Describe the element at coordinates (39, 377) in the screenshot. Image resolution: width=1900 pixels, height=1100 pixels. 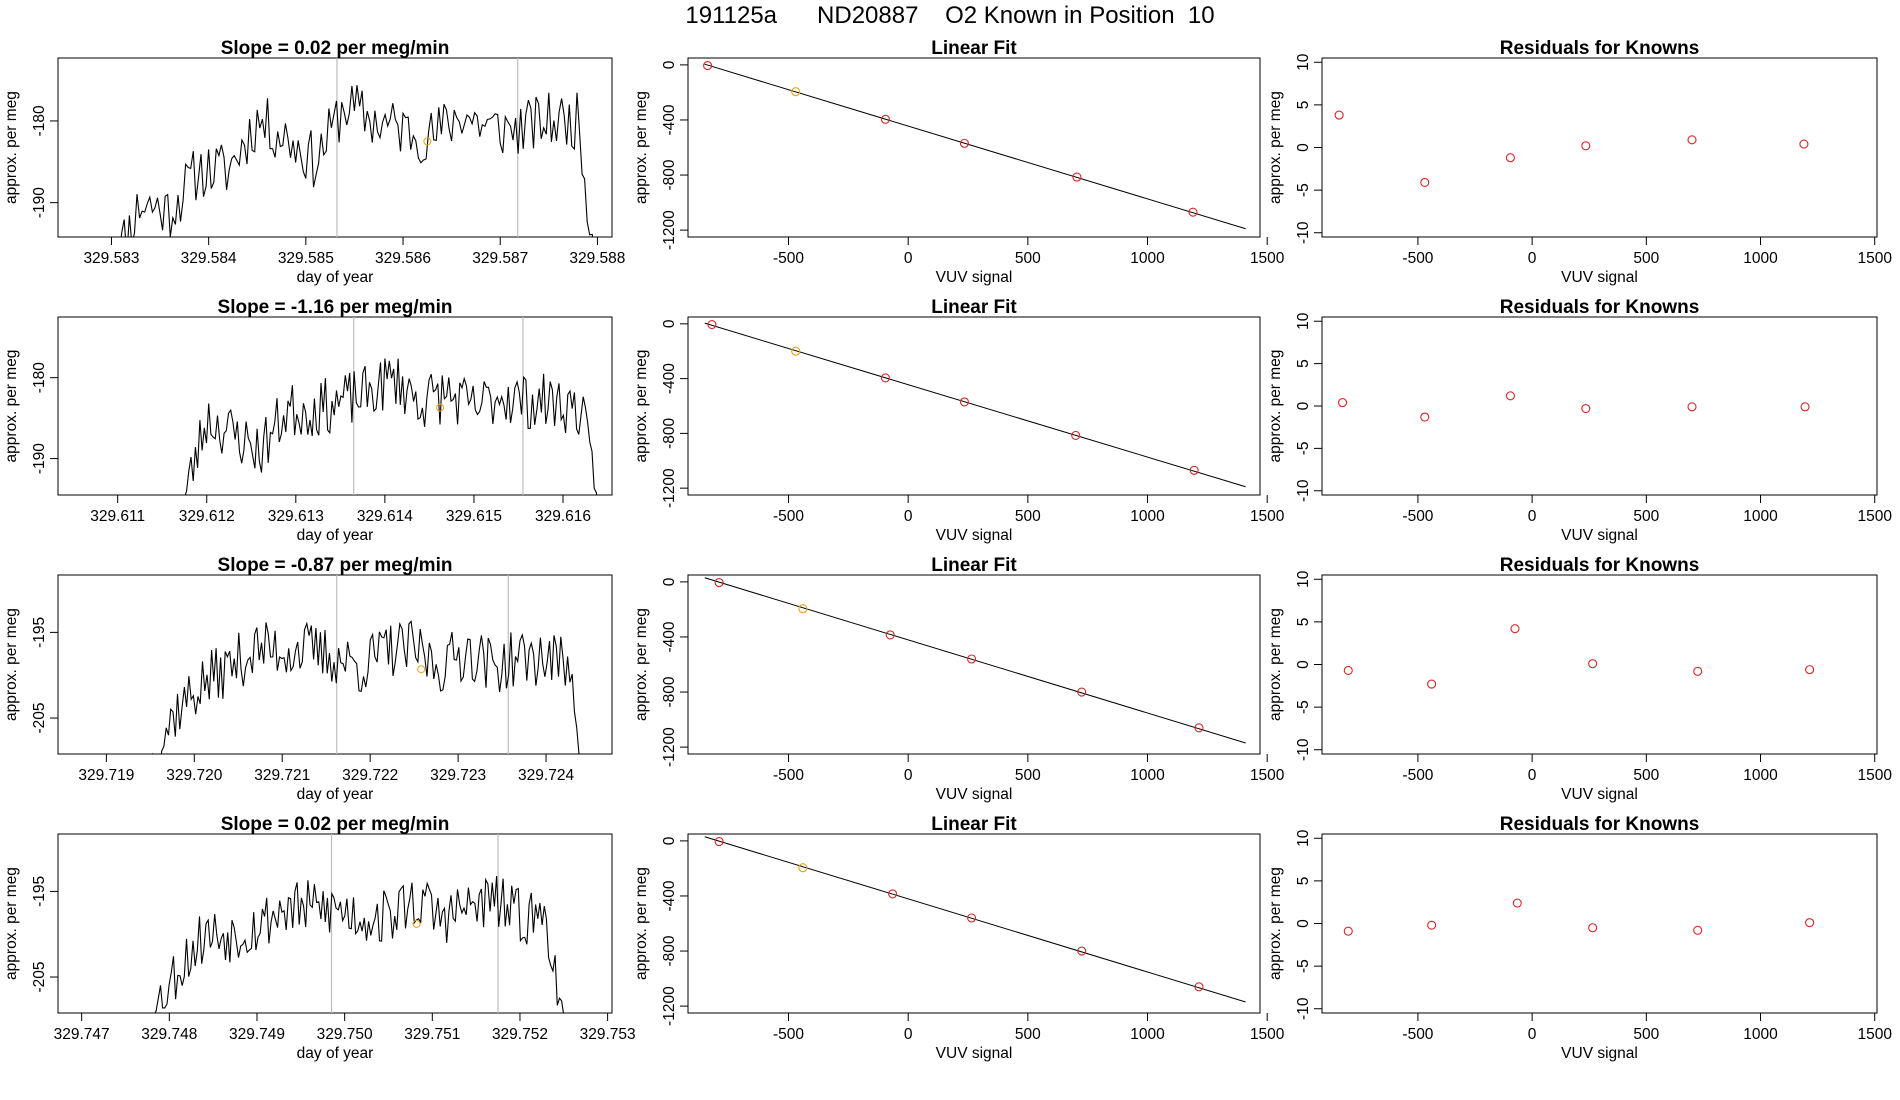
I see `y-tick-label: -180` at that location.